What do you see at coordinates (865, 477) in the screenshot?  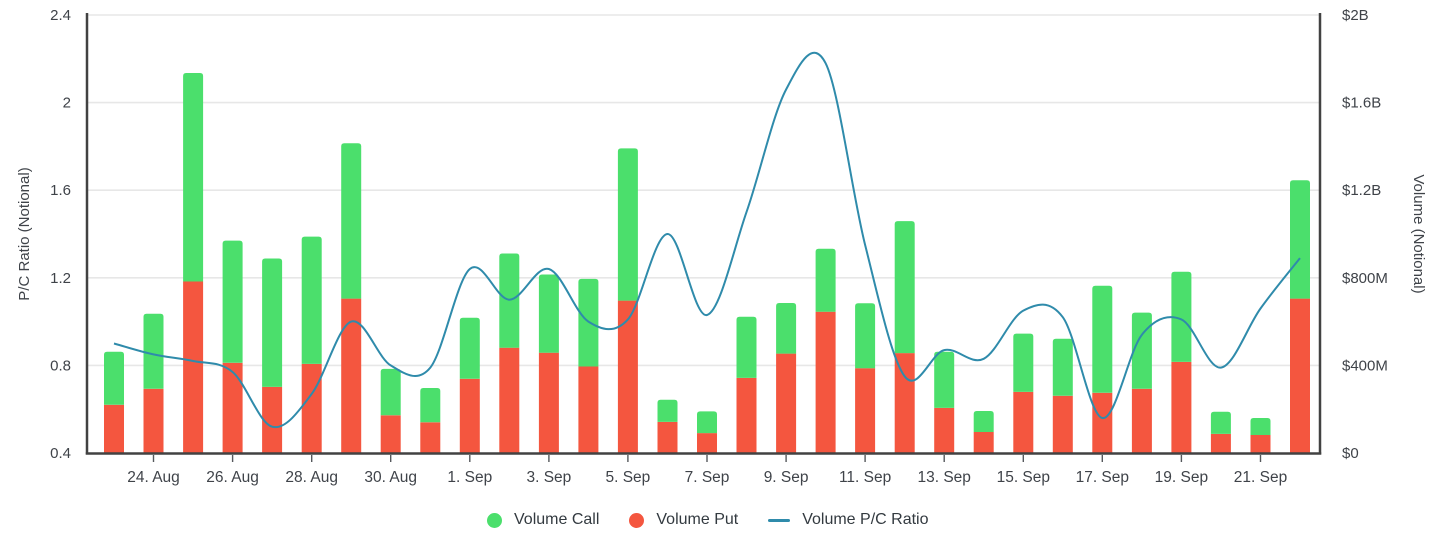 I see `x-axis-tick-label: 11. Sep` at bounding box center [865, 477].